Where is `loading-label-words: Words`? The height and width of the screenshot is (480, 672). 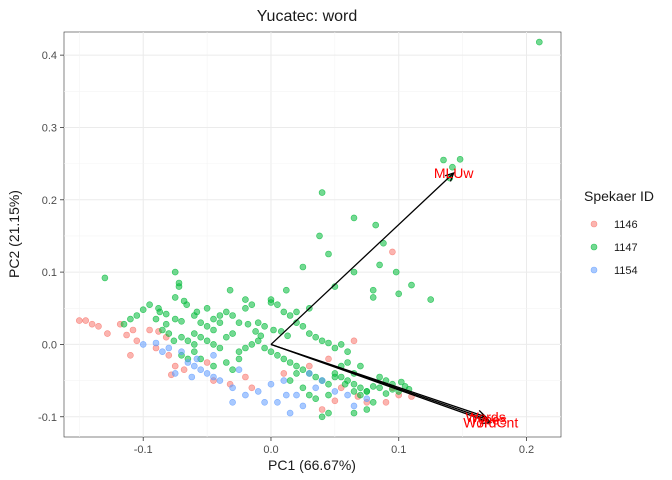
loading-label-words: Words is located at coordinates (486, 417).